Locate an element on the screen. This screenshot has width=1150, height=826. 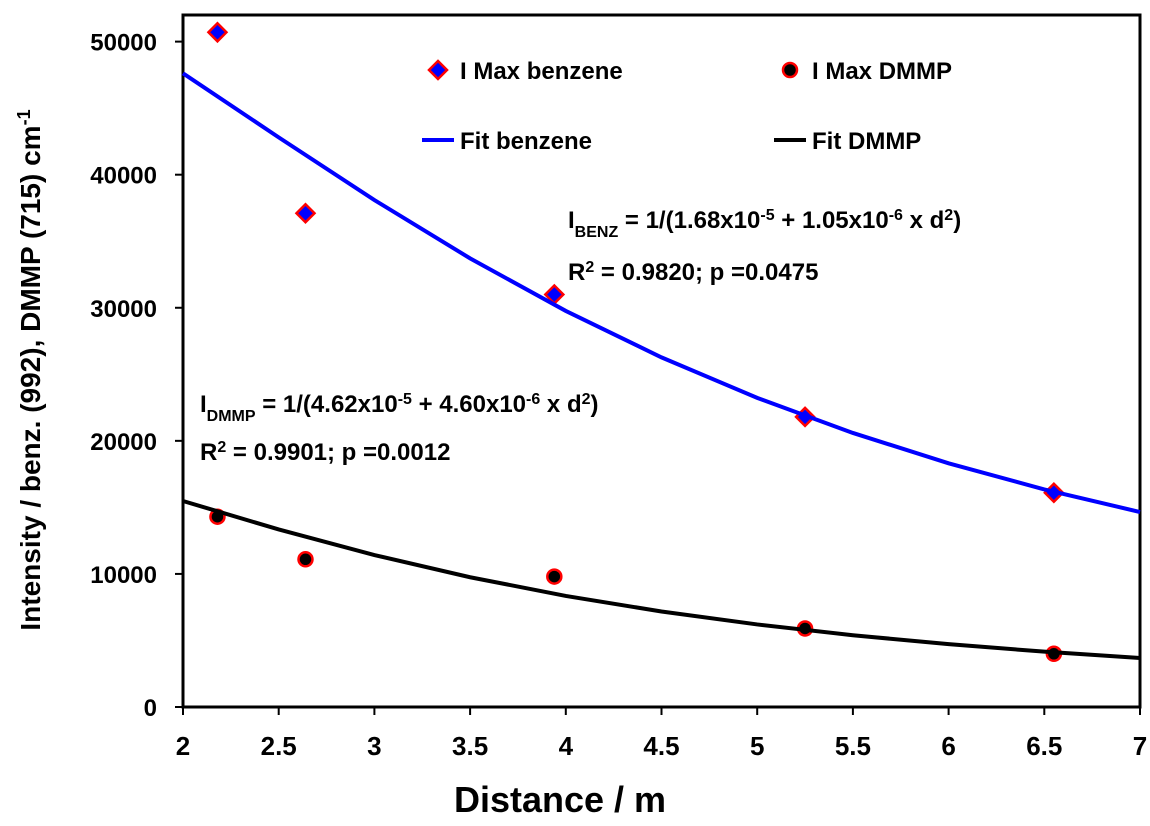
legend-label: Fit benzene is located at coordinates (526, 141).